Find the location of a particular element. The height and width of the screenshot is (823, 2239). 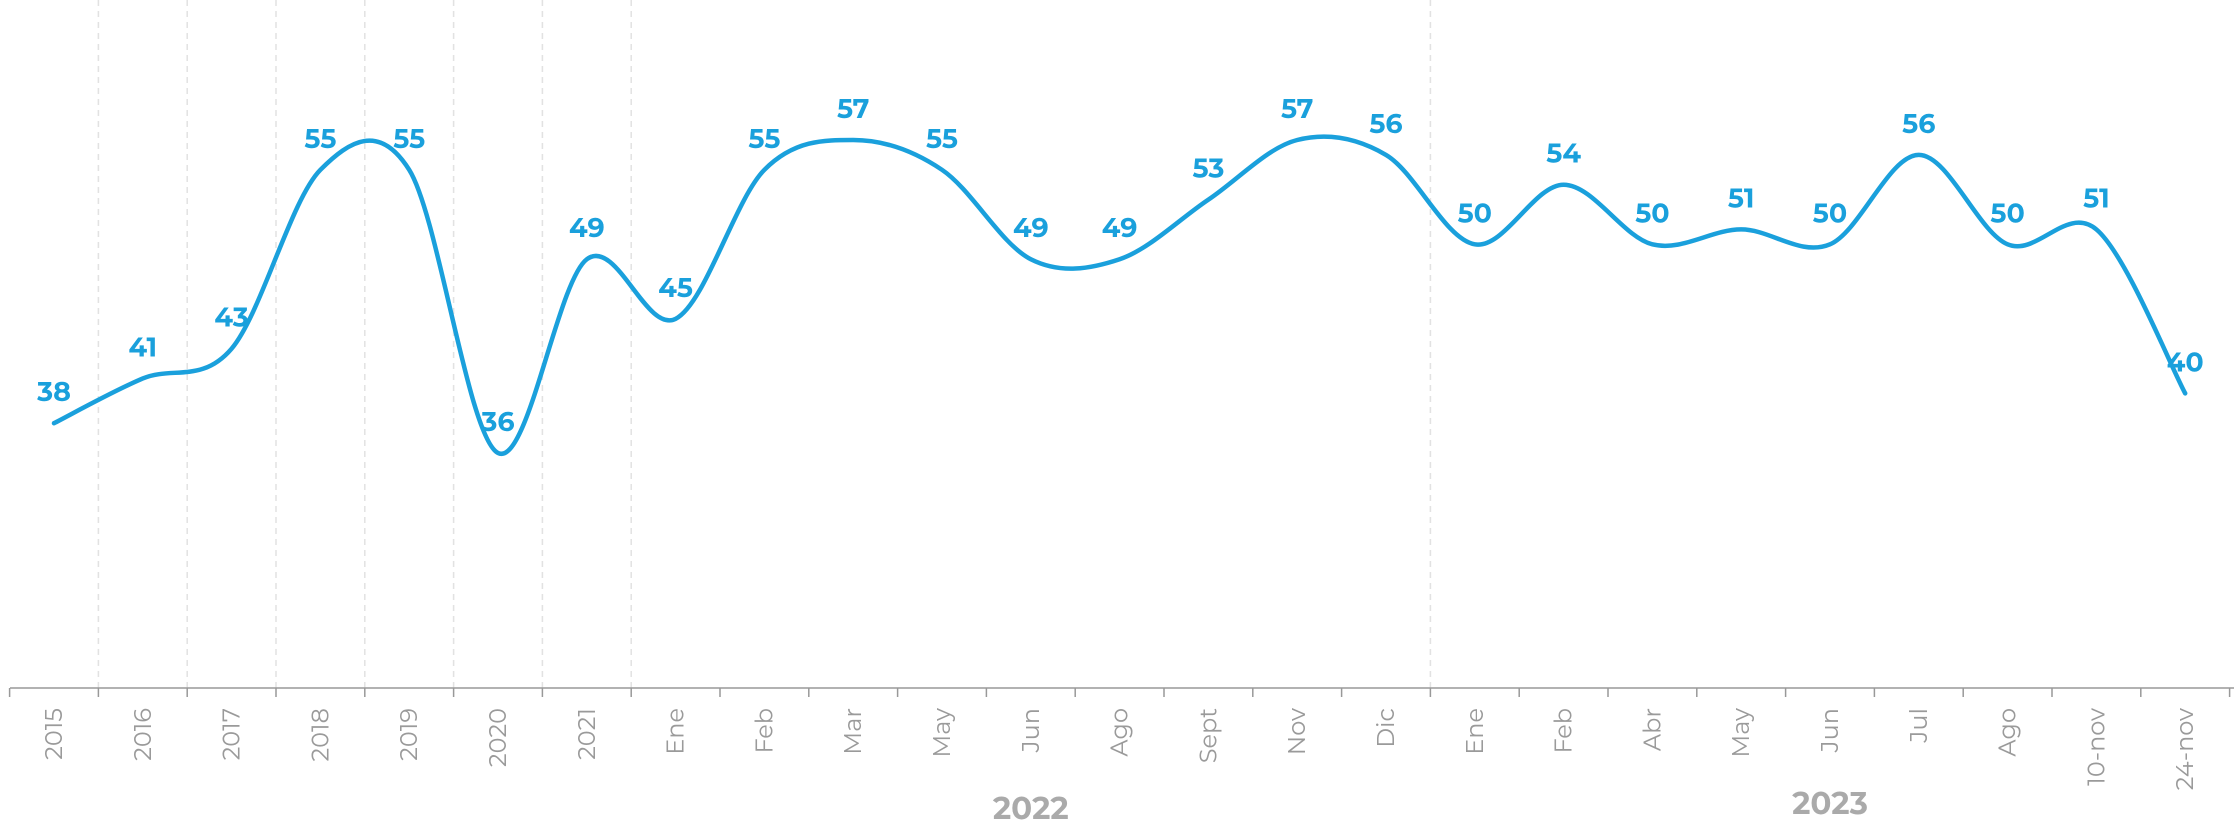

data-label: 53 is located at coordinates (1208, 168).